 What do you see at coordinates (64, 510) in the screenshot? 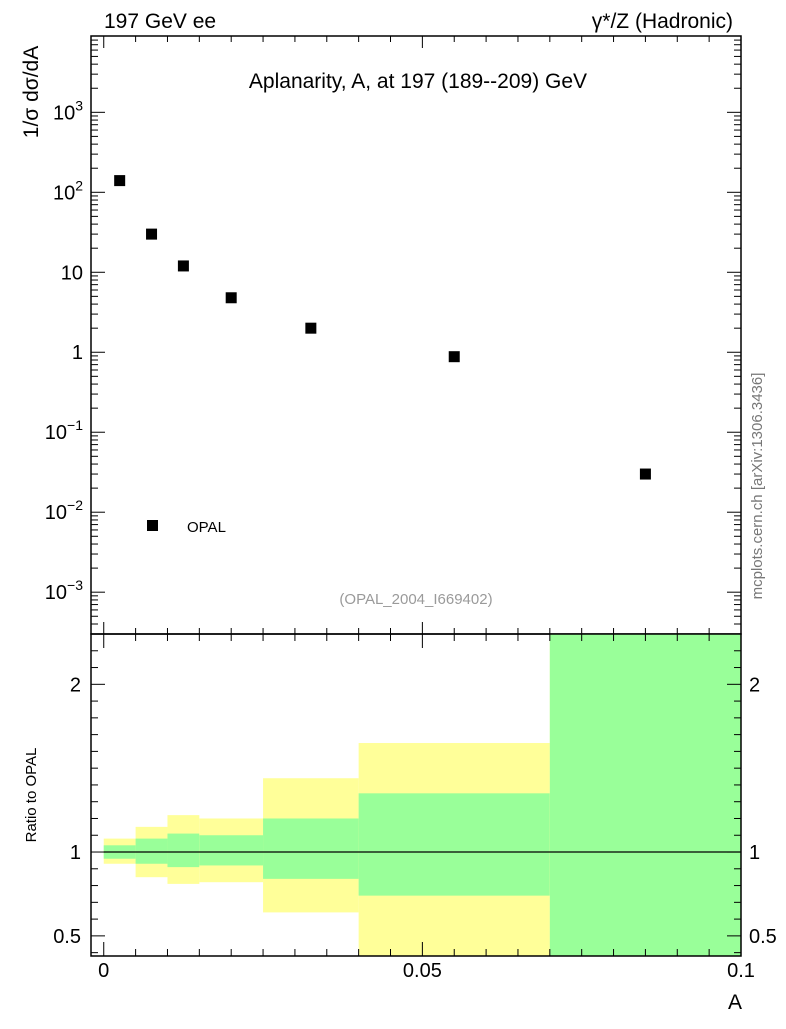
I see `main-y-tick-label: 10⁻²` at bounding box center [64, 510].